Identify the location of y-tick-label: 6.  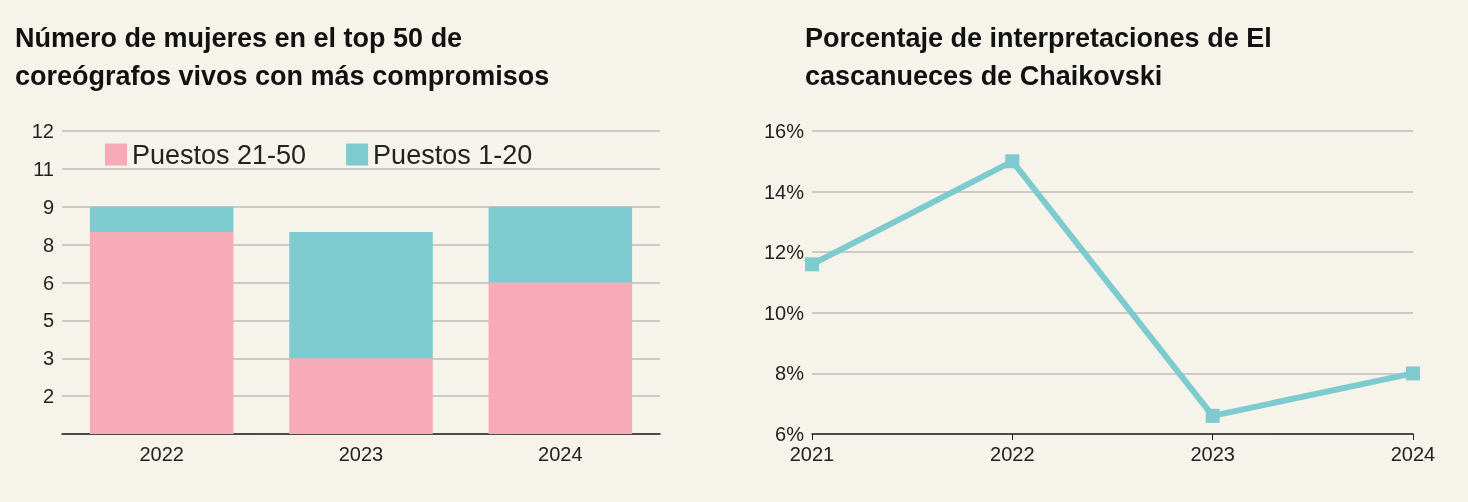
(48, 282).